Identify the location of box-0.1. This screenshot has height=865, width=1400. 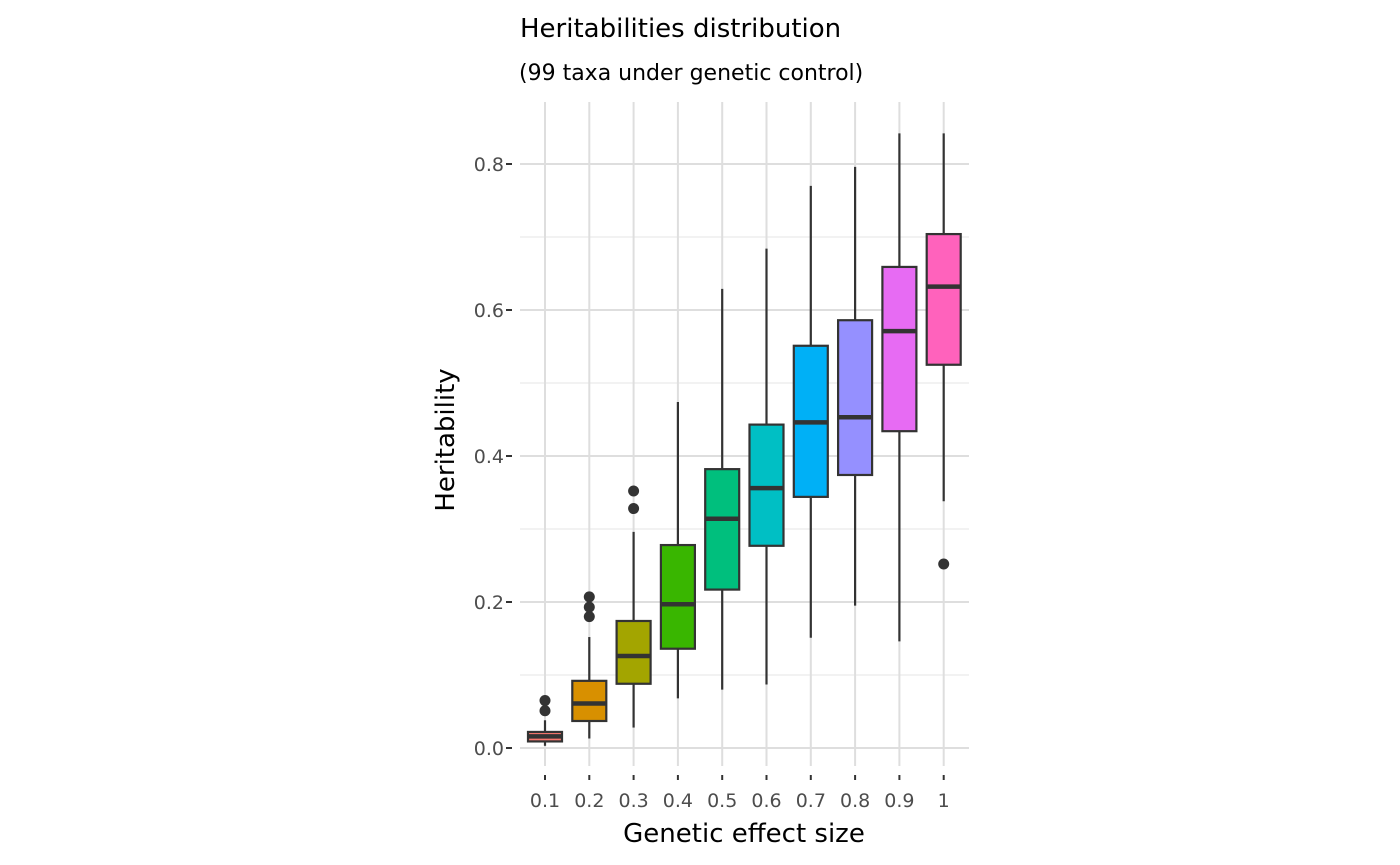
(545, 720).